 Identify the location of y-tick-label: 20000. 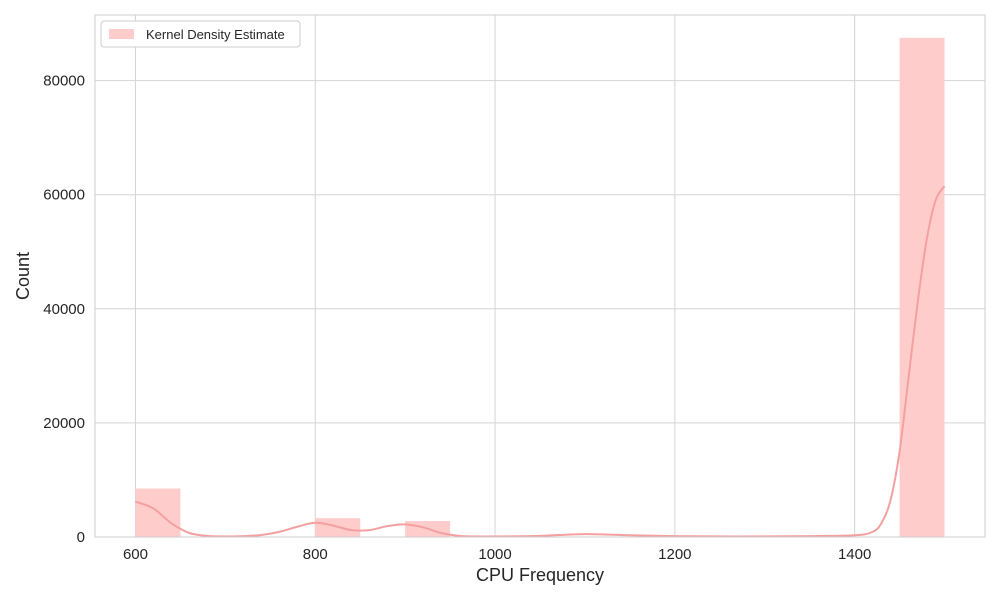
(64, 423).